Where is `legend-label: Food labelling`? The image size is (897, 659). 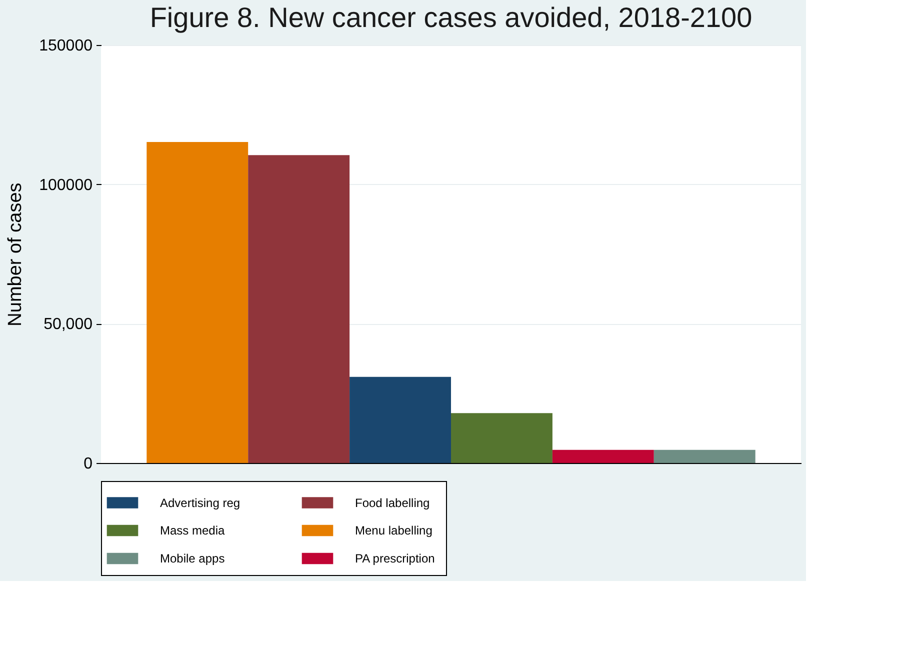
legend-label: Food labelling is located at coordinates (392, 503).